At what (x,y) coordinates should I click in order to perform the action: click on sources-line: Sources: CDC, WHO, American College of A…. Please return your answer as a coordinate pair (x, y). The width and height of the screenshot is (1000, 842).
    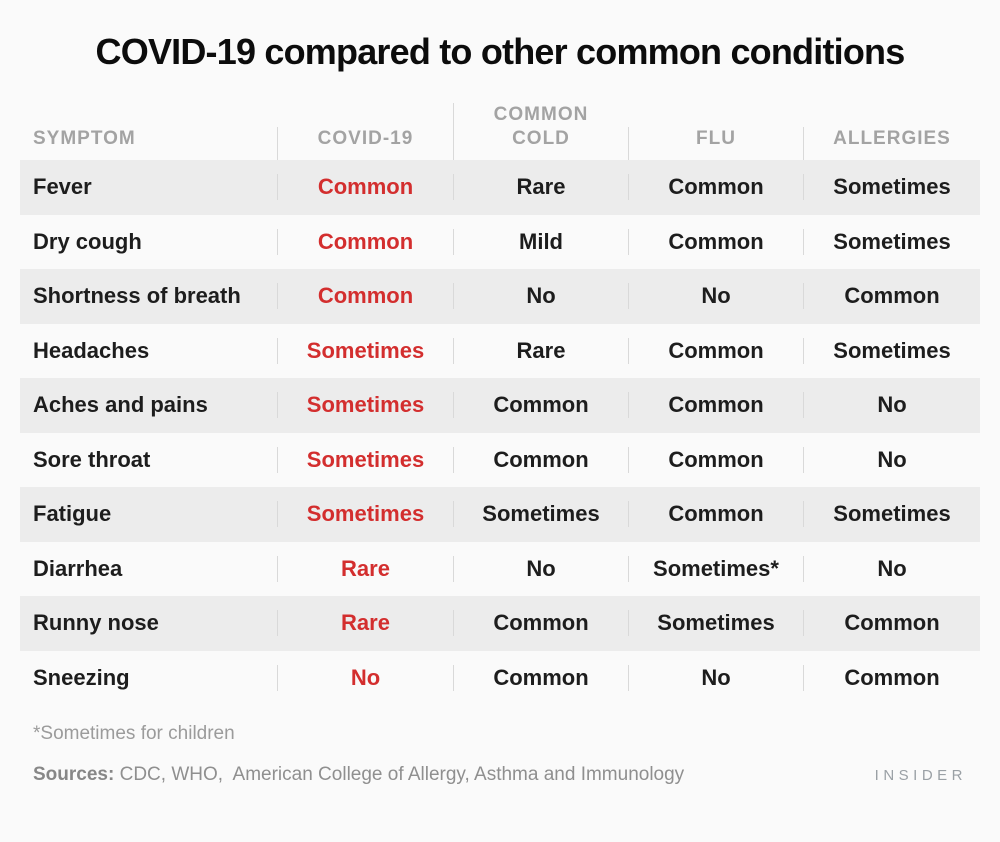
    Looking at the image, I should click on (358, 775).